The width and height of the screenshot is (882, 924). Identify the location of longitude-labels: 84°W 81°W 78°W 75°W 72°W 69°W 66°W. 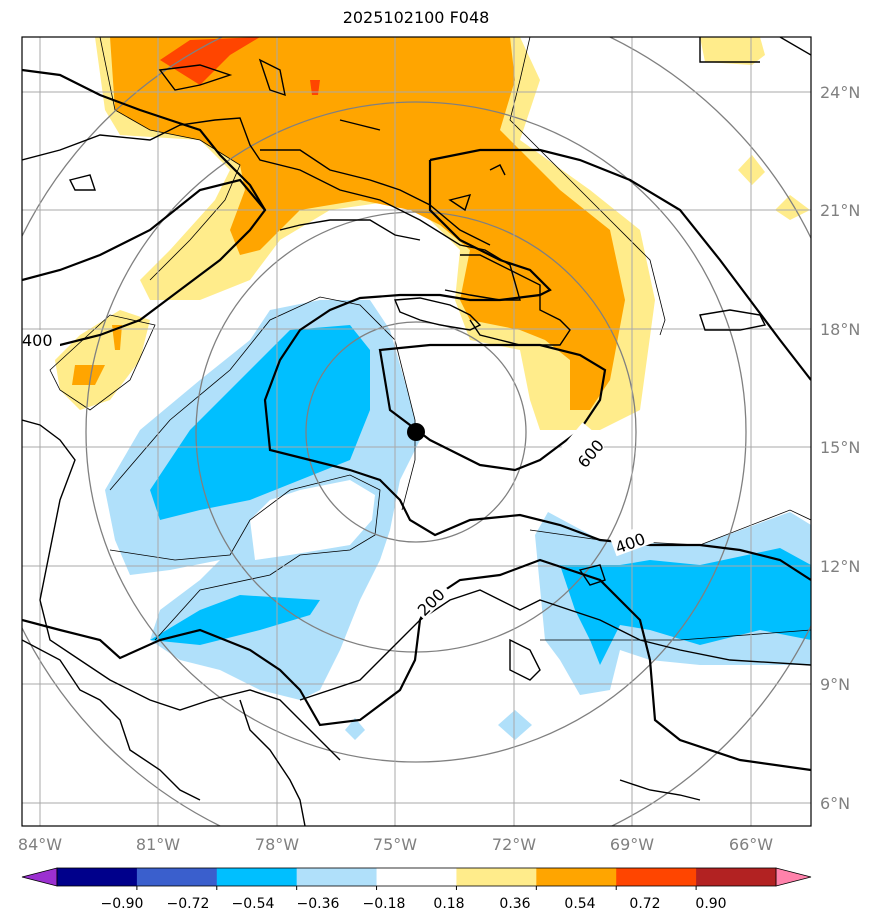
(395, 844).